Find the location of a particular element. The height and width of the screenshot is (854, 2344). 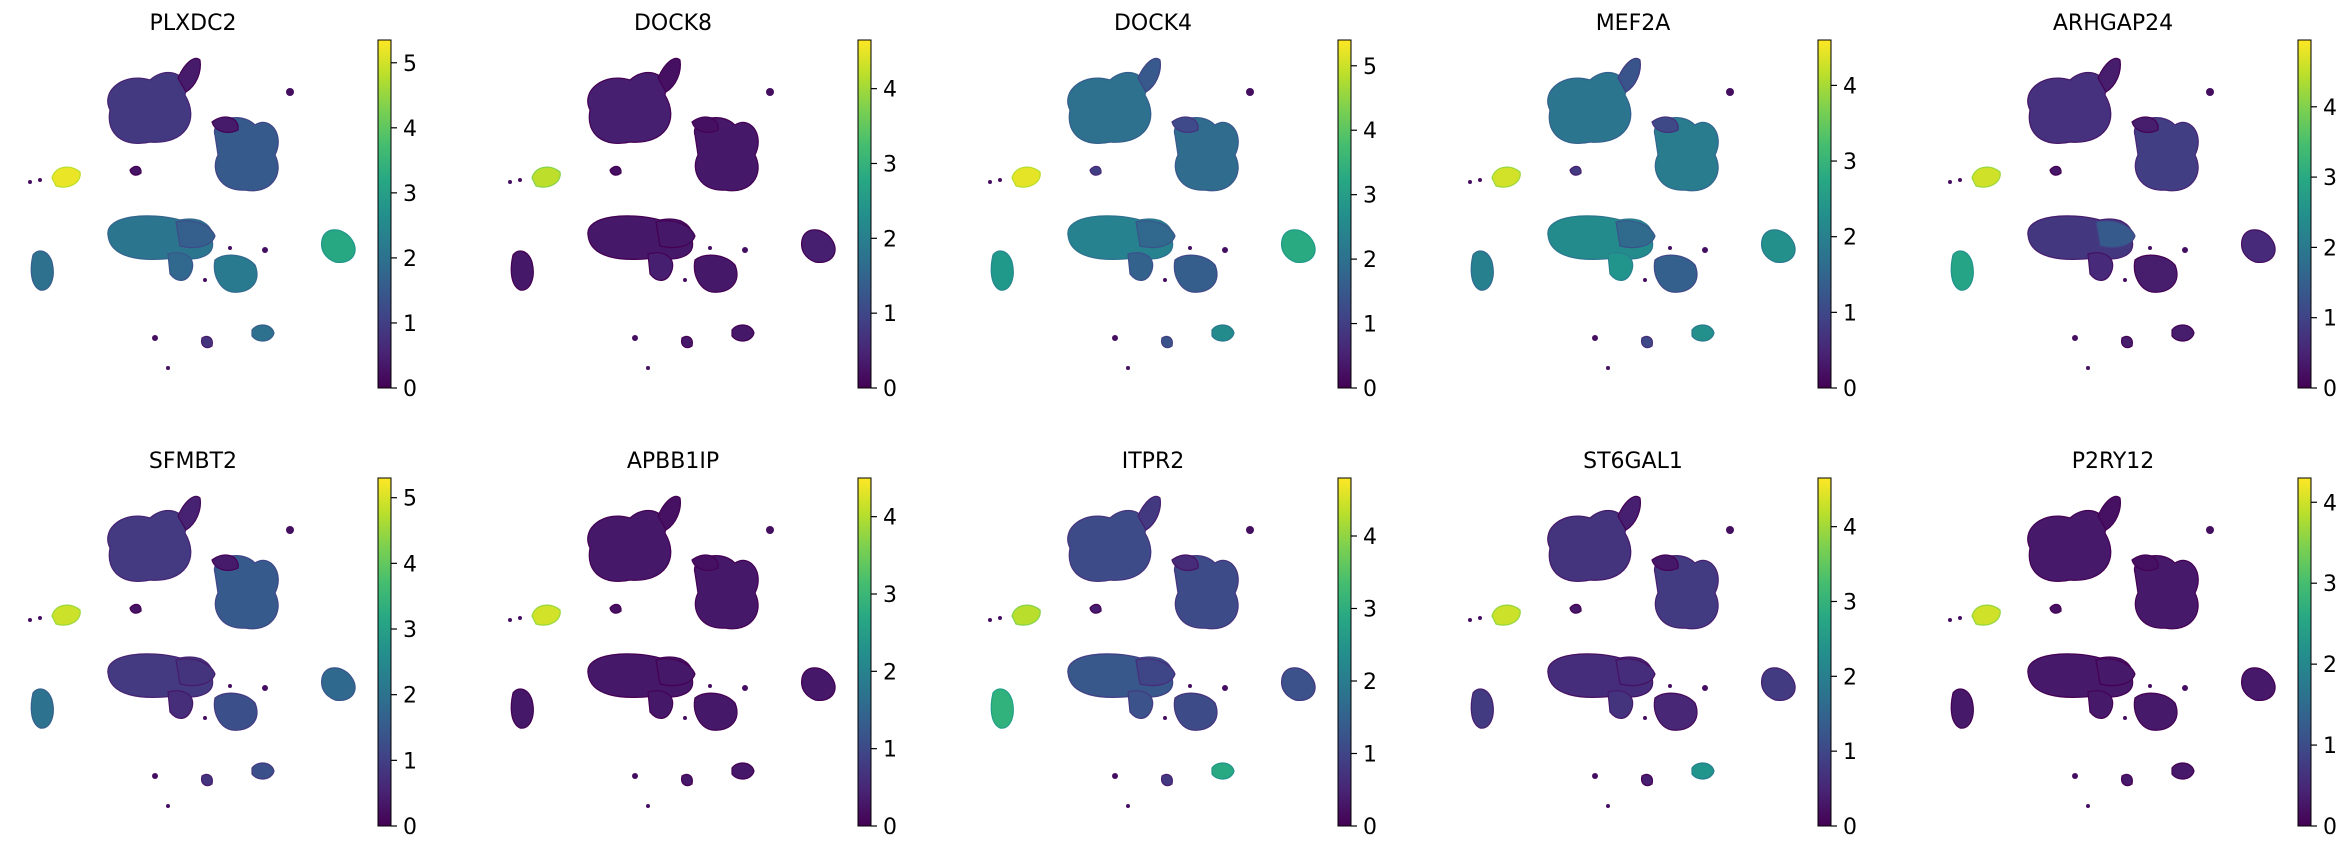

panel-title: P2RY12 is located at coordinates (2113, 461).